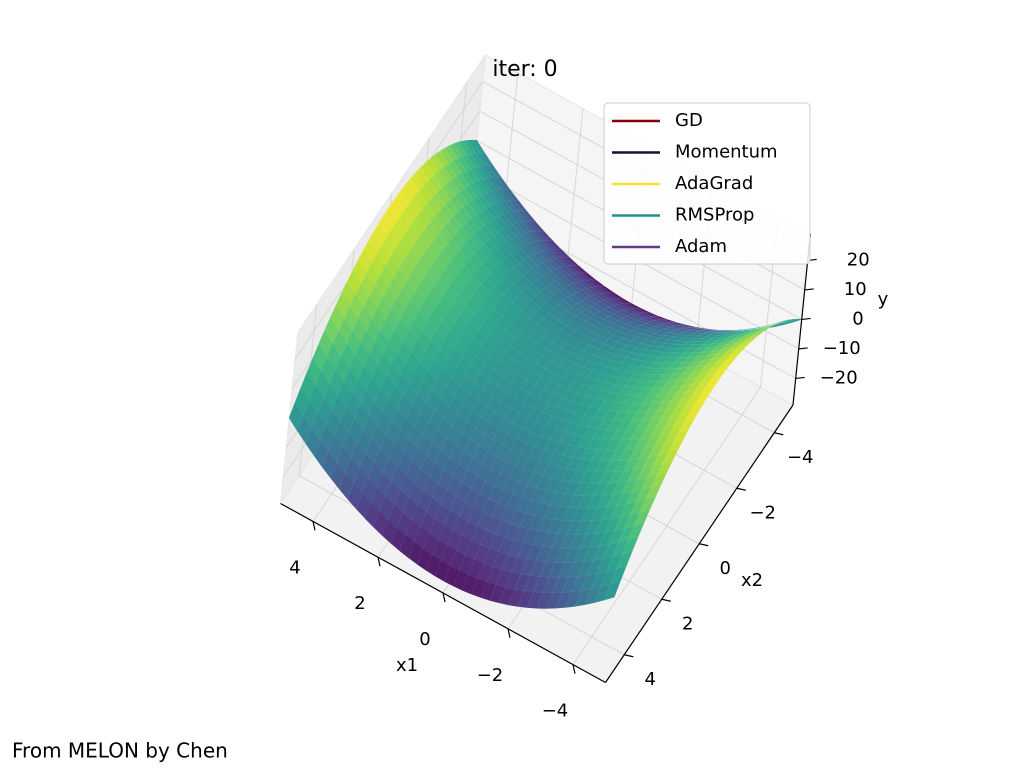 The width and height of the screenshot is (1024, 768). I want to click on x2-tick, so click(741, 489).